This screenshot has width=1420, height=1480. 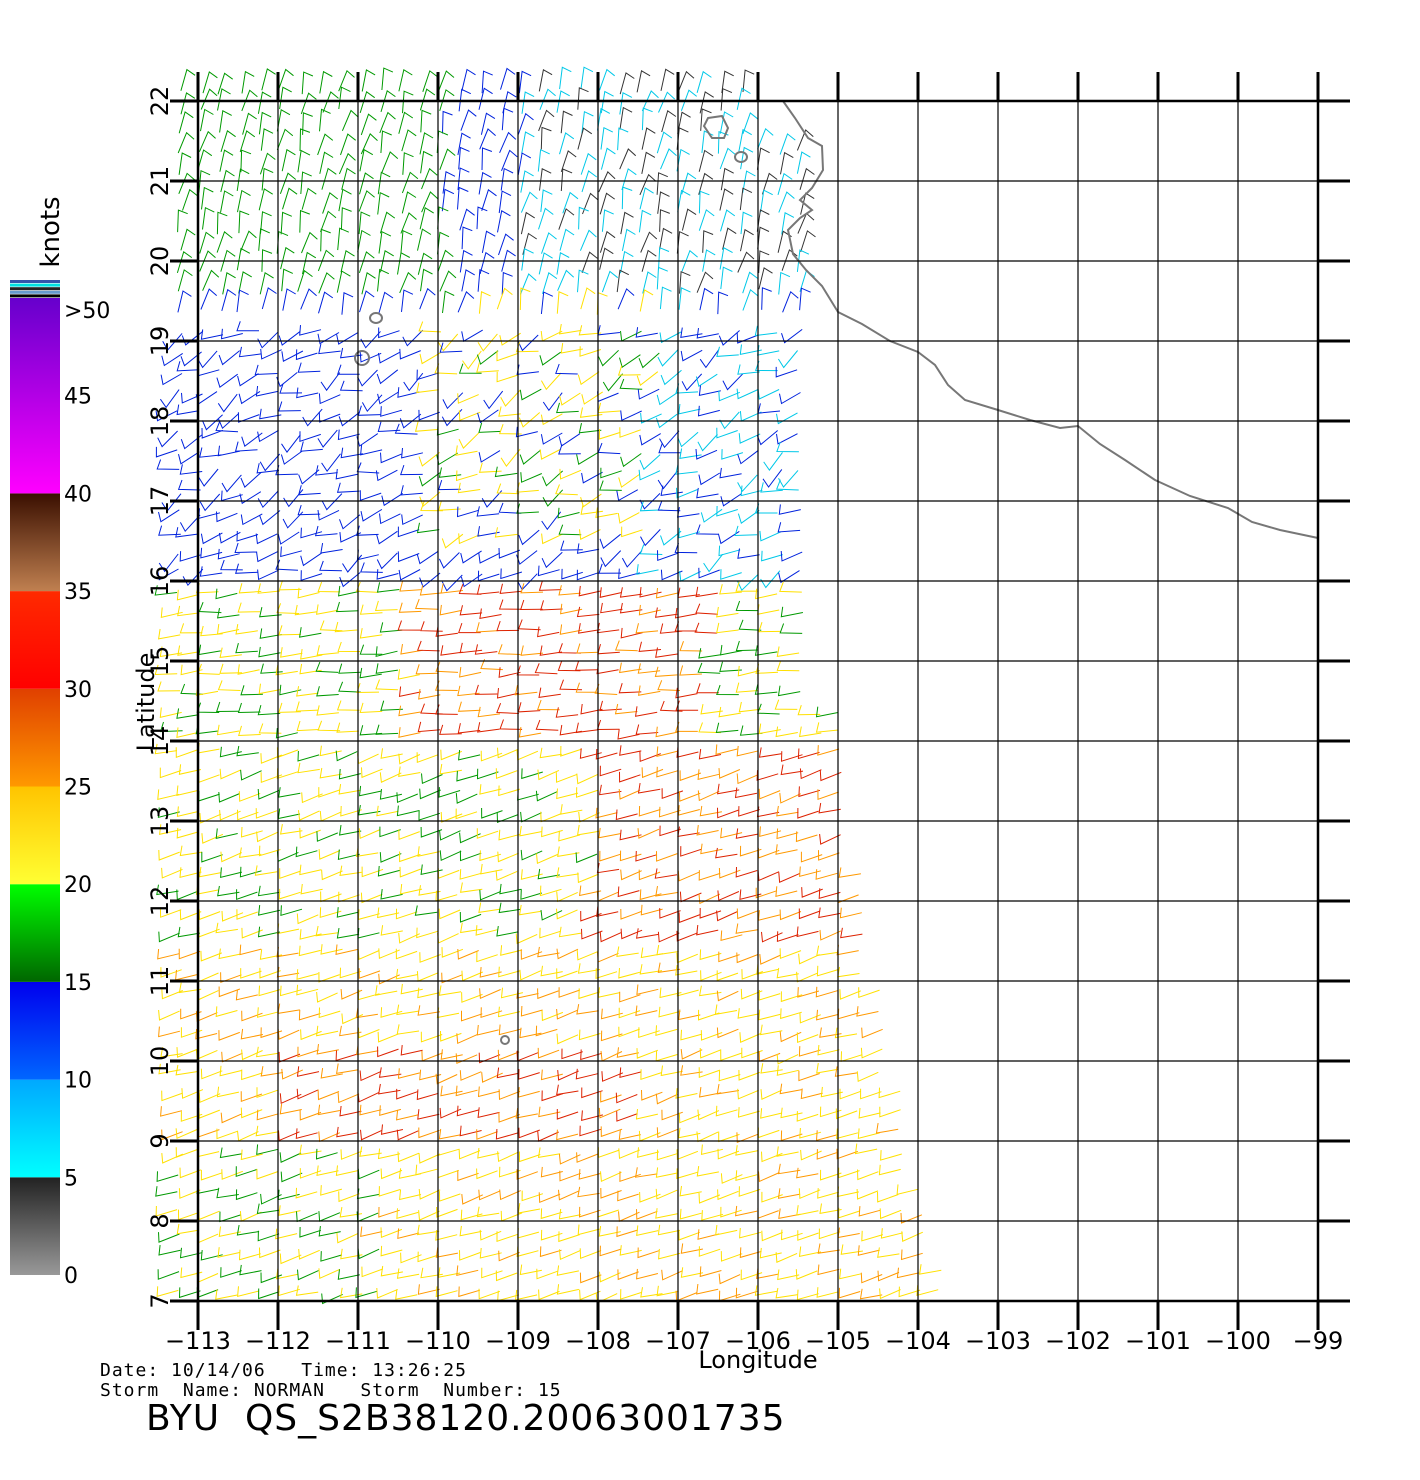 What do you see at coordinates (87, 311) in the screenshot?
I see `legend-tick-label: >50` at bounding box center [87, 311].